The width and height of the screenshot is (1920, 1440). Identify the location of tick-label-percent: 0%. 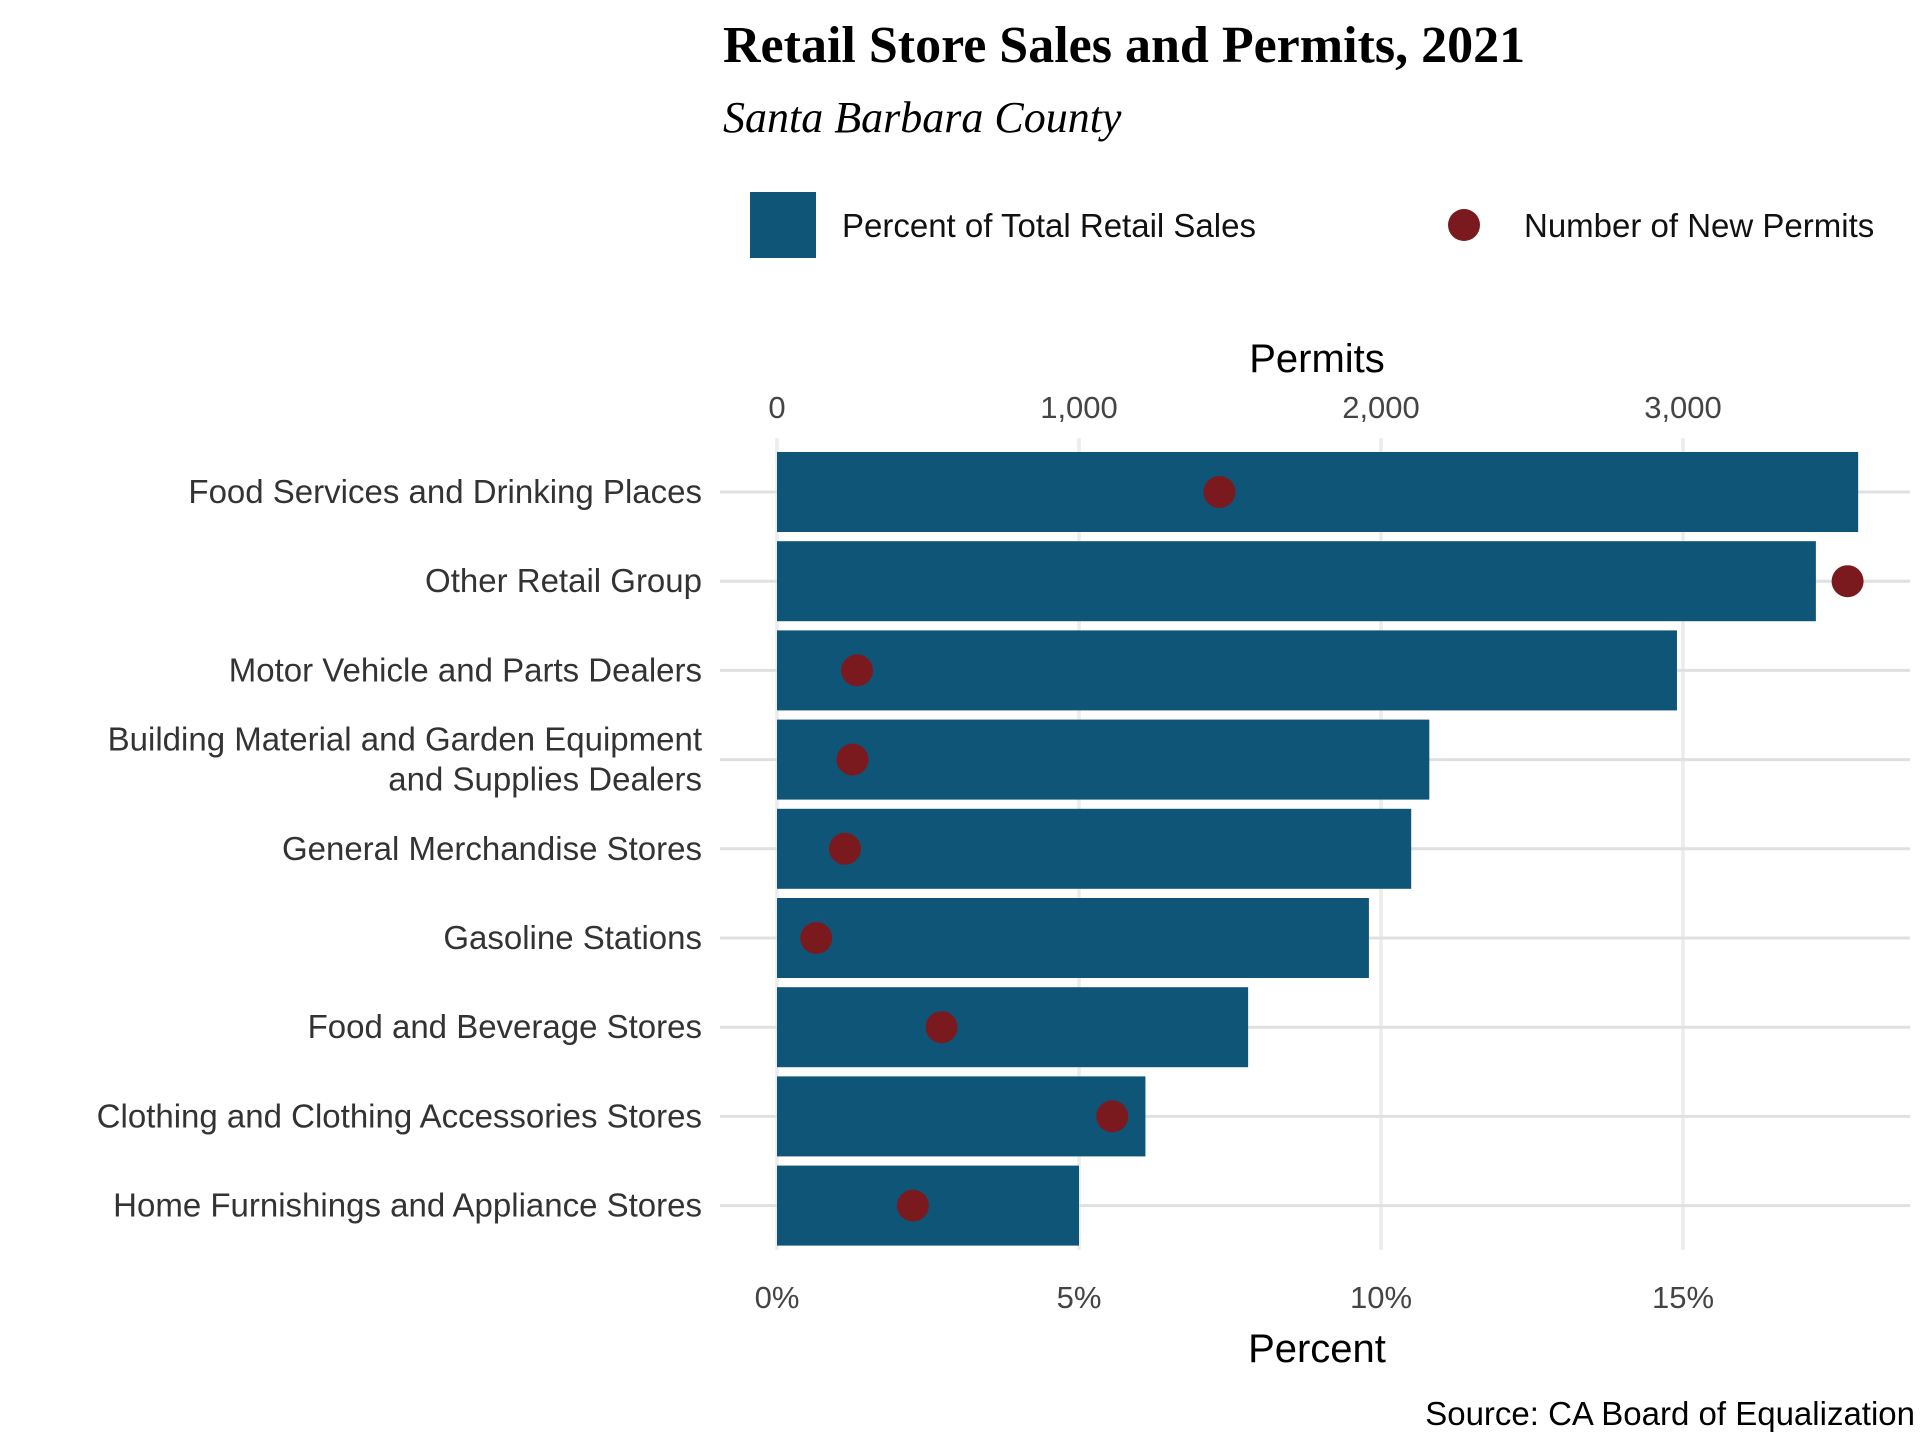
(777, 1297).